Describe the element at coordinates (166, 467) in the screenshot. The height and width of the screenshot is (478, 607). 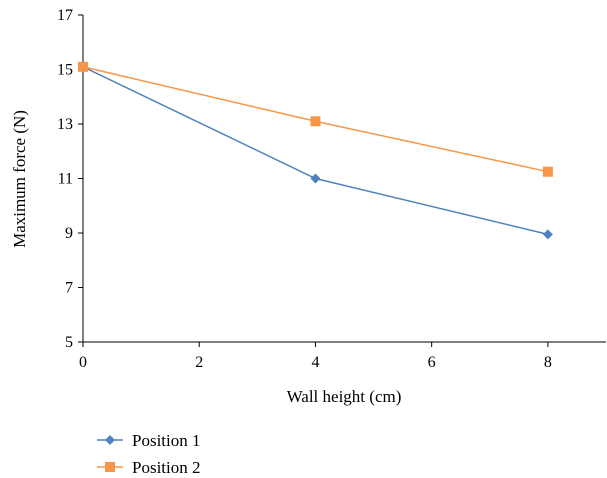
I see `legend-label: Position 2` at that location.